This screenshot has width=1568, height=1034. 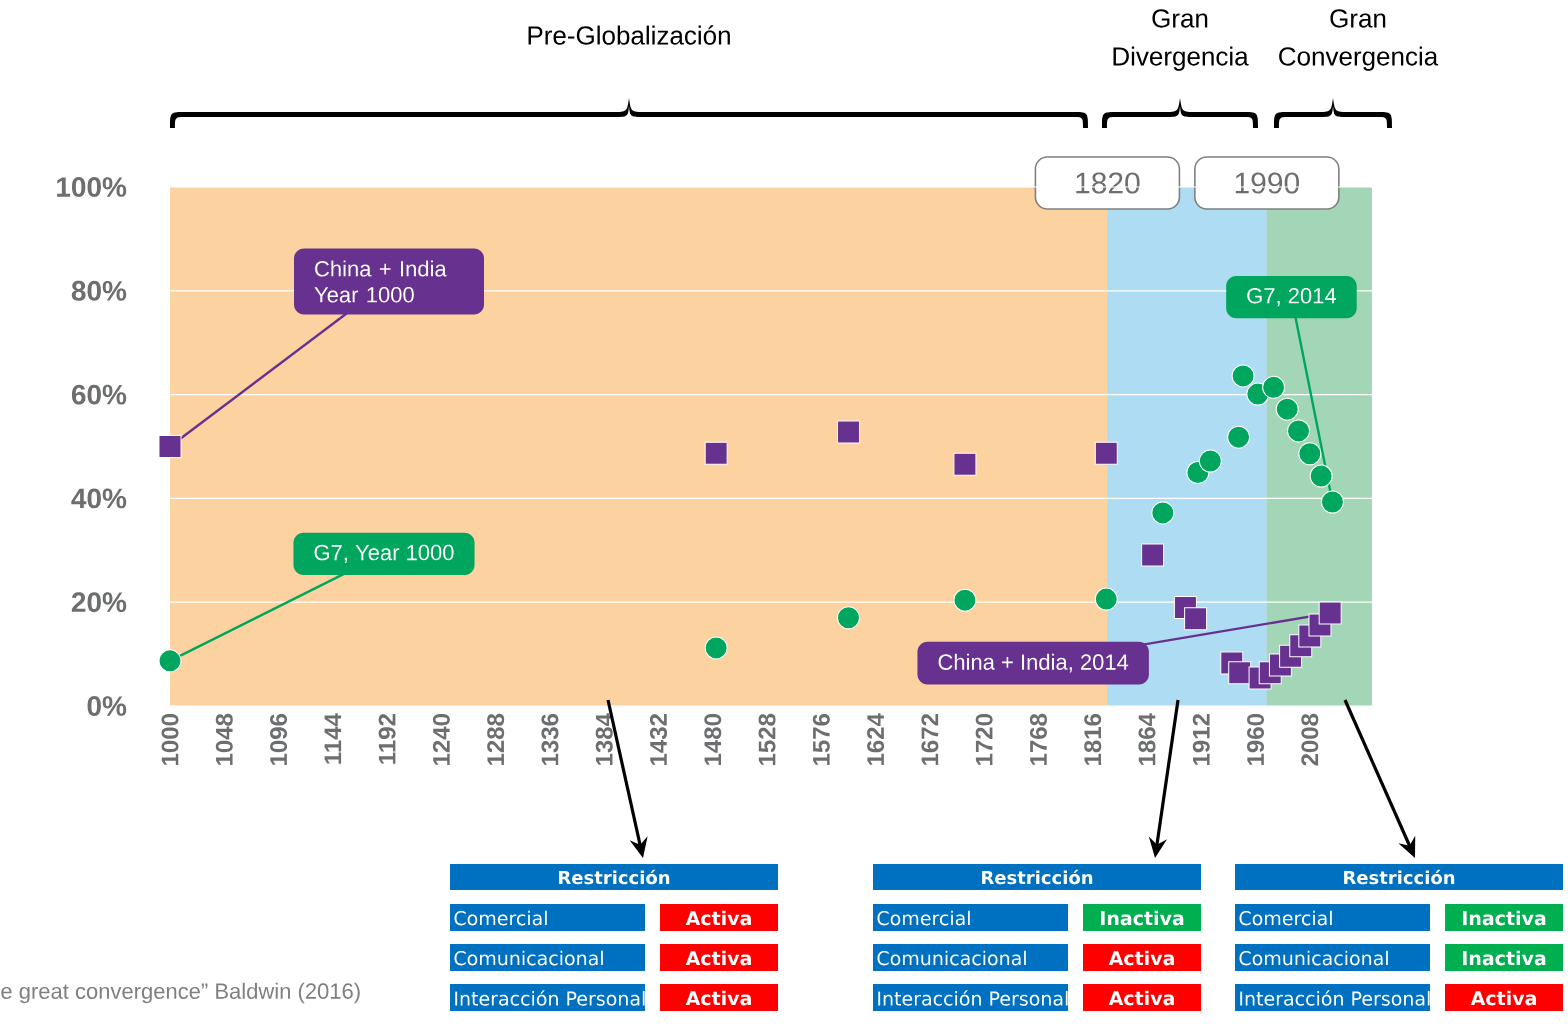 I want to click on x-tick-label: 1384, so click(x=604, y=739).